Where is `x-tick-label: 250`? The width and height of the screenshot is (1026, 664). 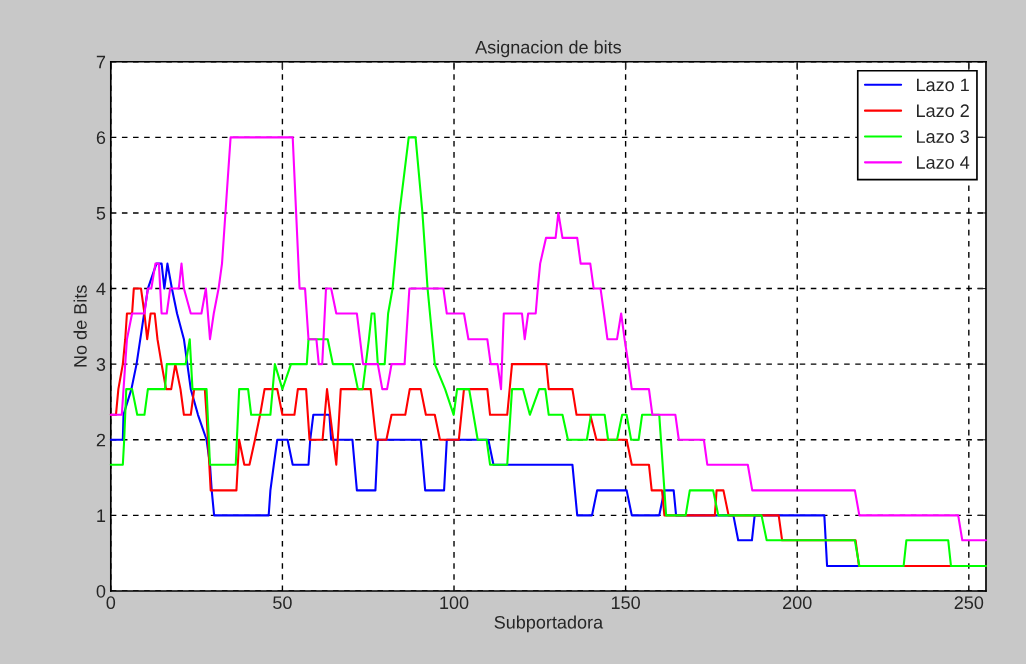
x-tick-label: 250 is located at coordinates (969, 603).